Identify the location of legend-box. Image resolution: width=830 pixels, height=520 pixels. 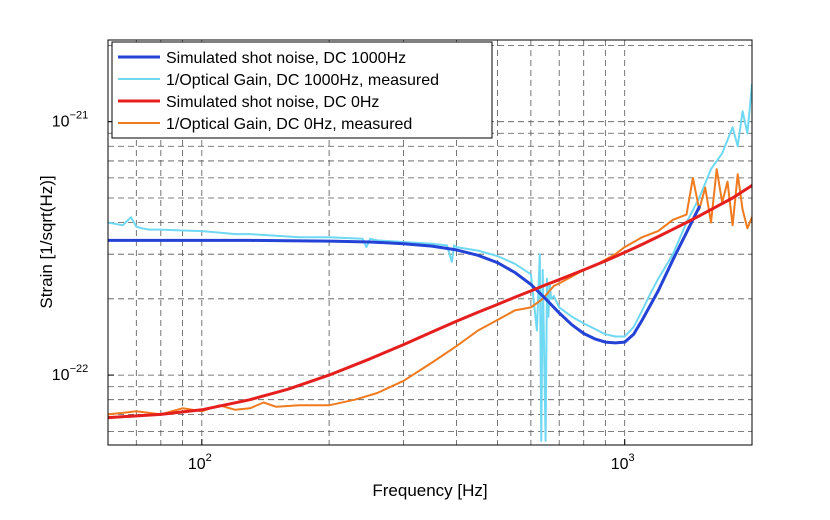
(302, 90).